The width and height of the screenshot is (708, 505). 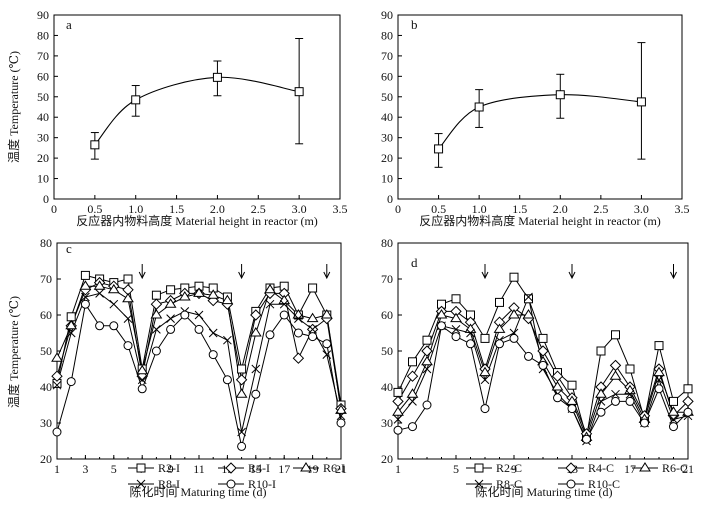 I want to click on panel-c-legend-item-R10-I: R10-I, so click(x=247, y=484).